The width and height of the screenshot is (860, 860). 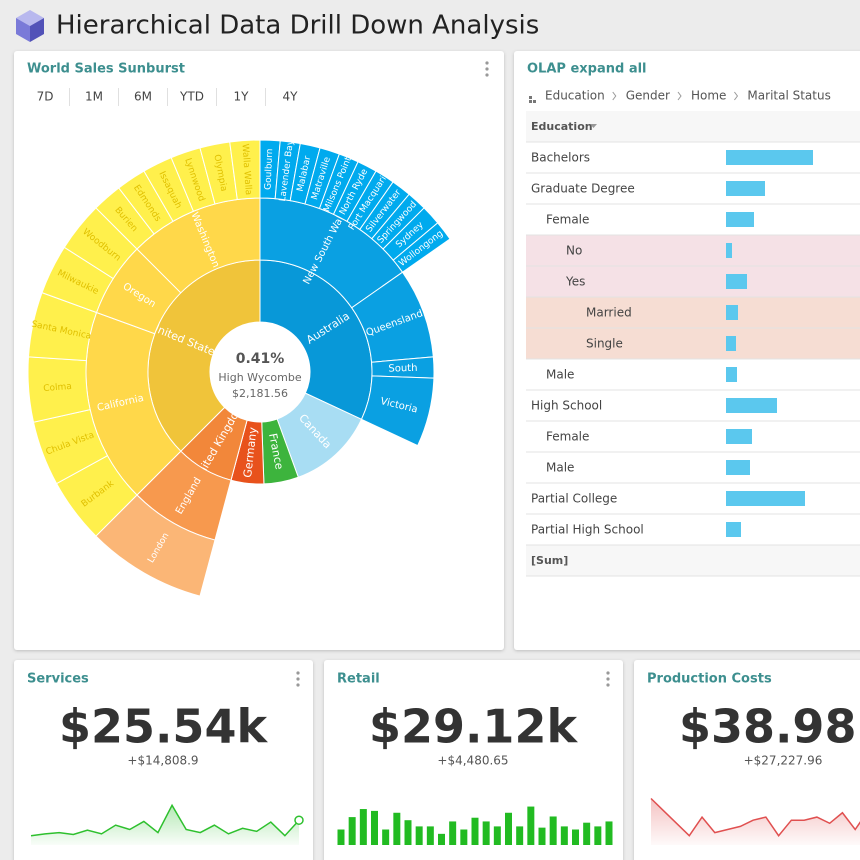 What do you see at coordinates (769, 727) in the screenshot?
I see `card-value: $38.98k` at bounding box center [769, 727].